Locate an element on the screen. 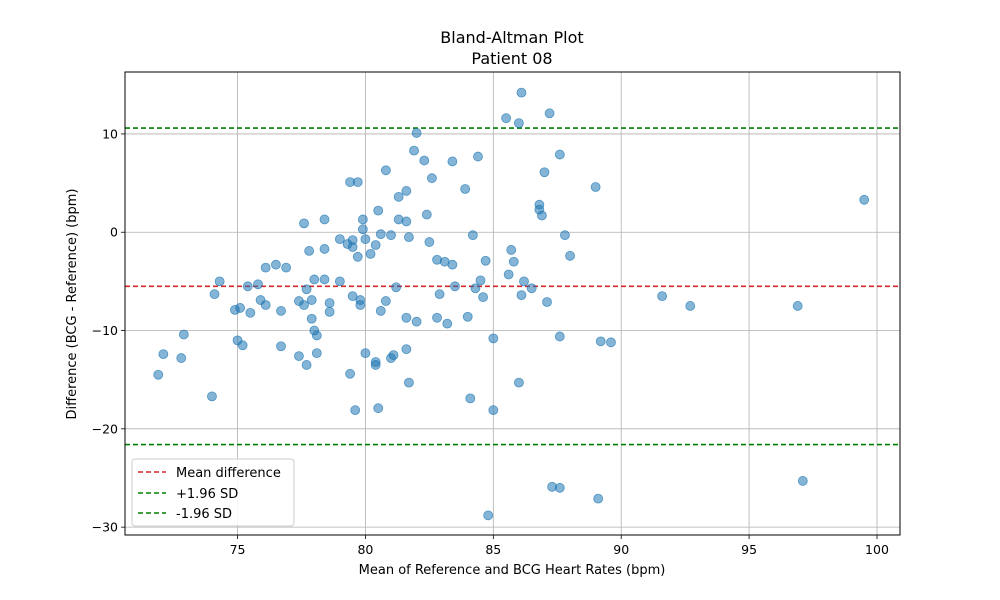 This screenshot has height=600, width=1000. legend-box is located at coordinates (213, 492).